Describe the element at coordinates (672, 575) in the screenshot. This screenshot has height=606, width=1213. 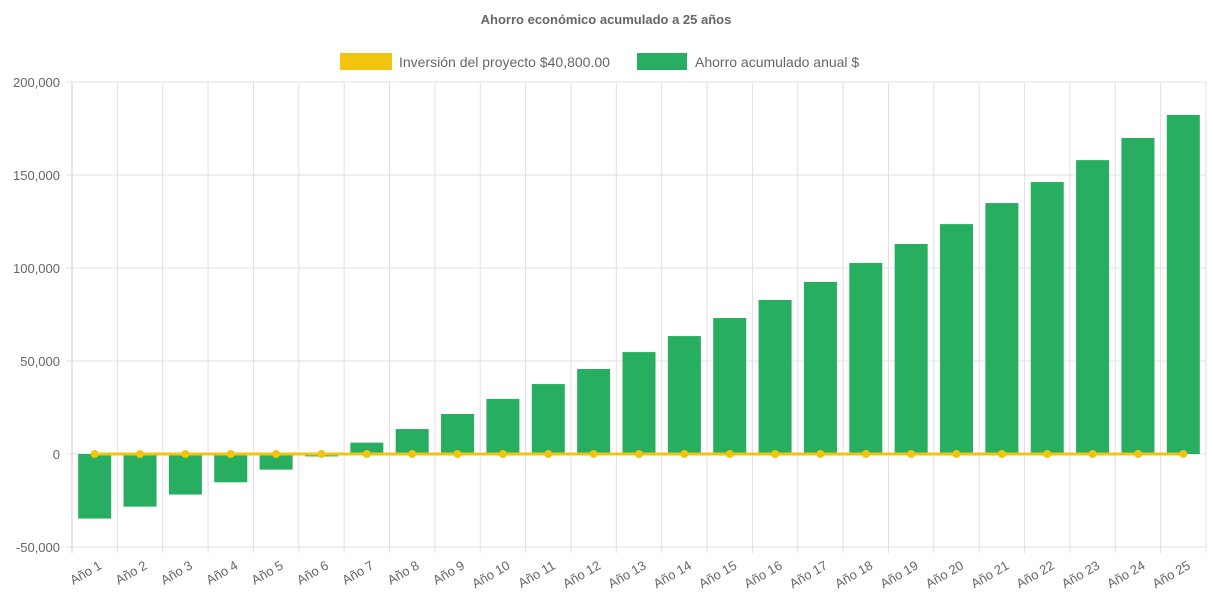
I see `x-tick-label: Año 14` at that location.